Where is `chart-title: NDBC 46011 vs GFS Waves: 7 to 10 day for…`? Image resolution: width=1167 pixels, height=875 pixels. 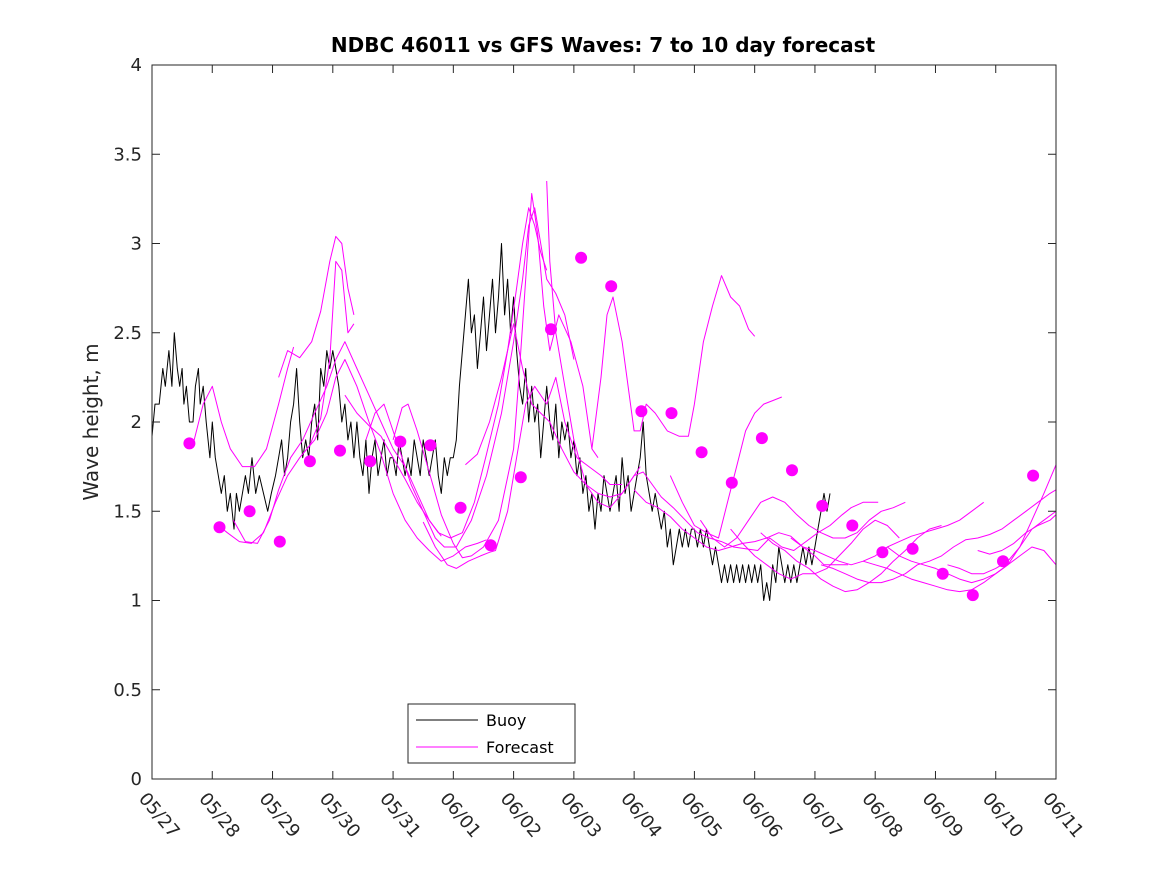
chart-title: NDBC 46011 vs GFS Waves: 7 to 10 day for… is located at coordinates (603, 45).